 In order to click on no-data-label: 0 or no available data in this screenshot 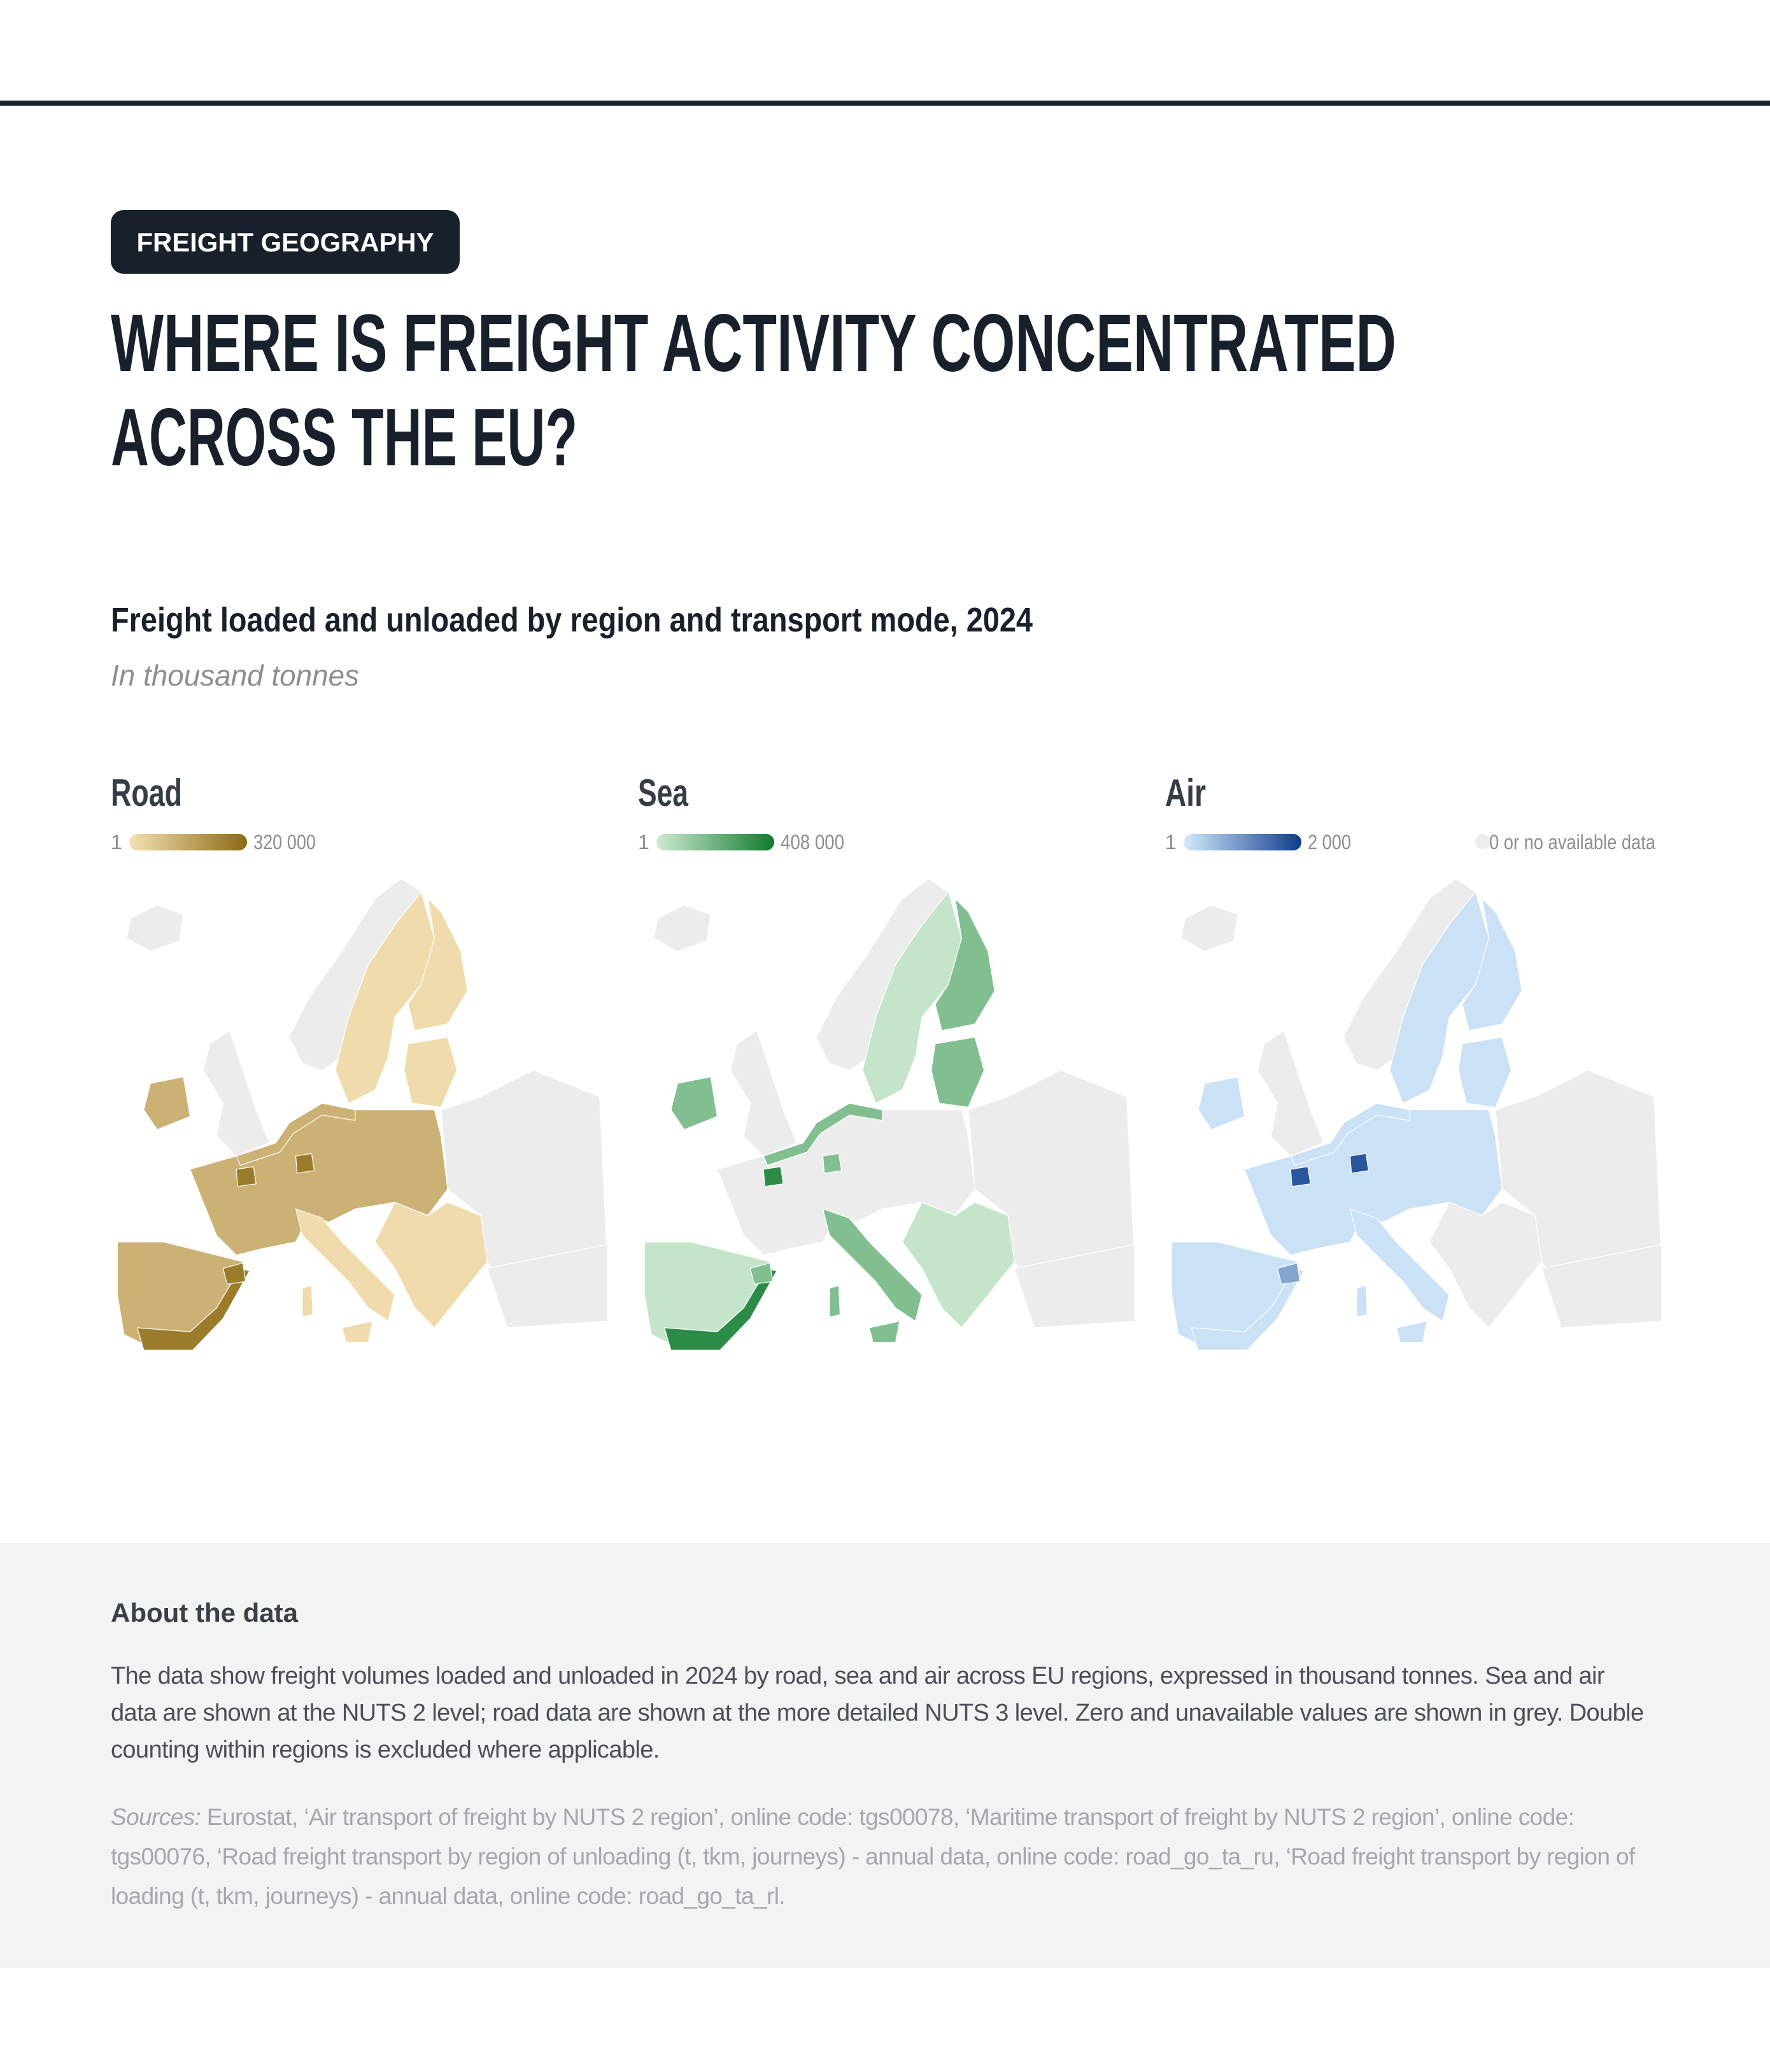, I will do `click(1572, 843)`.